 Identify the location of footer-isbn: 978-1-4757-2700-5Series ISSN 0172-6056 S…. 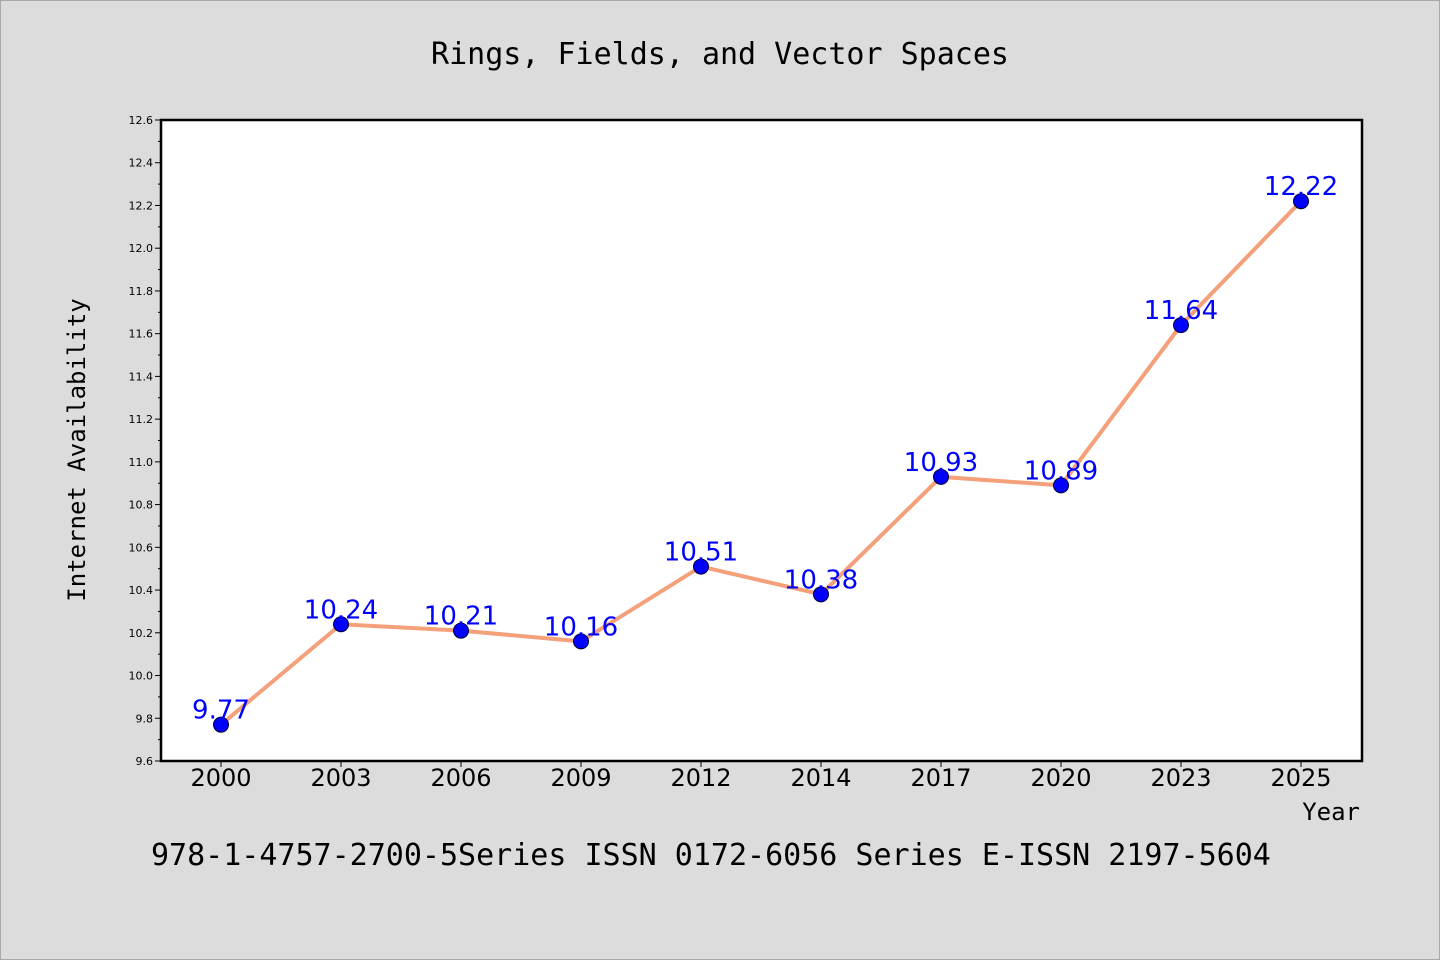
(711, 855).